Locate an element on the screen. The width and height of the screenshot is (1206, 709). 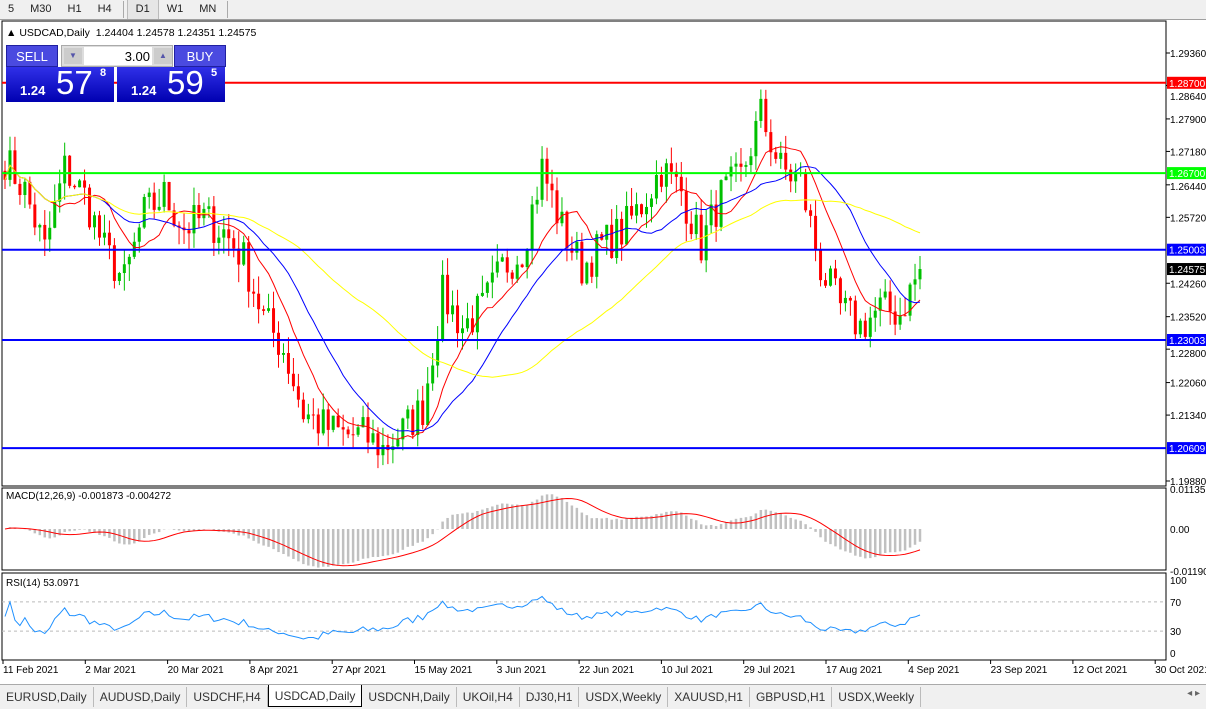
price-tick-label: 1.21340 is located at coordinates (1188, 416).